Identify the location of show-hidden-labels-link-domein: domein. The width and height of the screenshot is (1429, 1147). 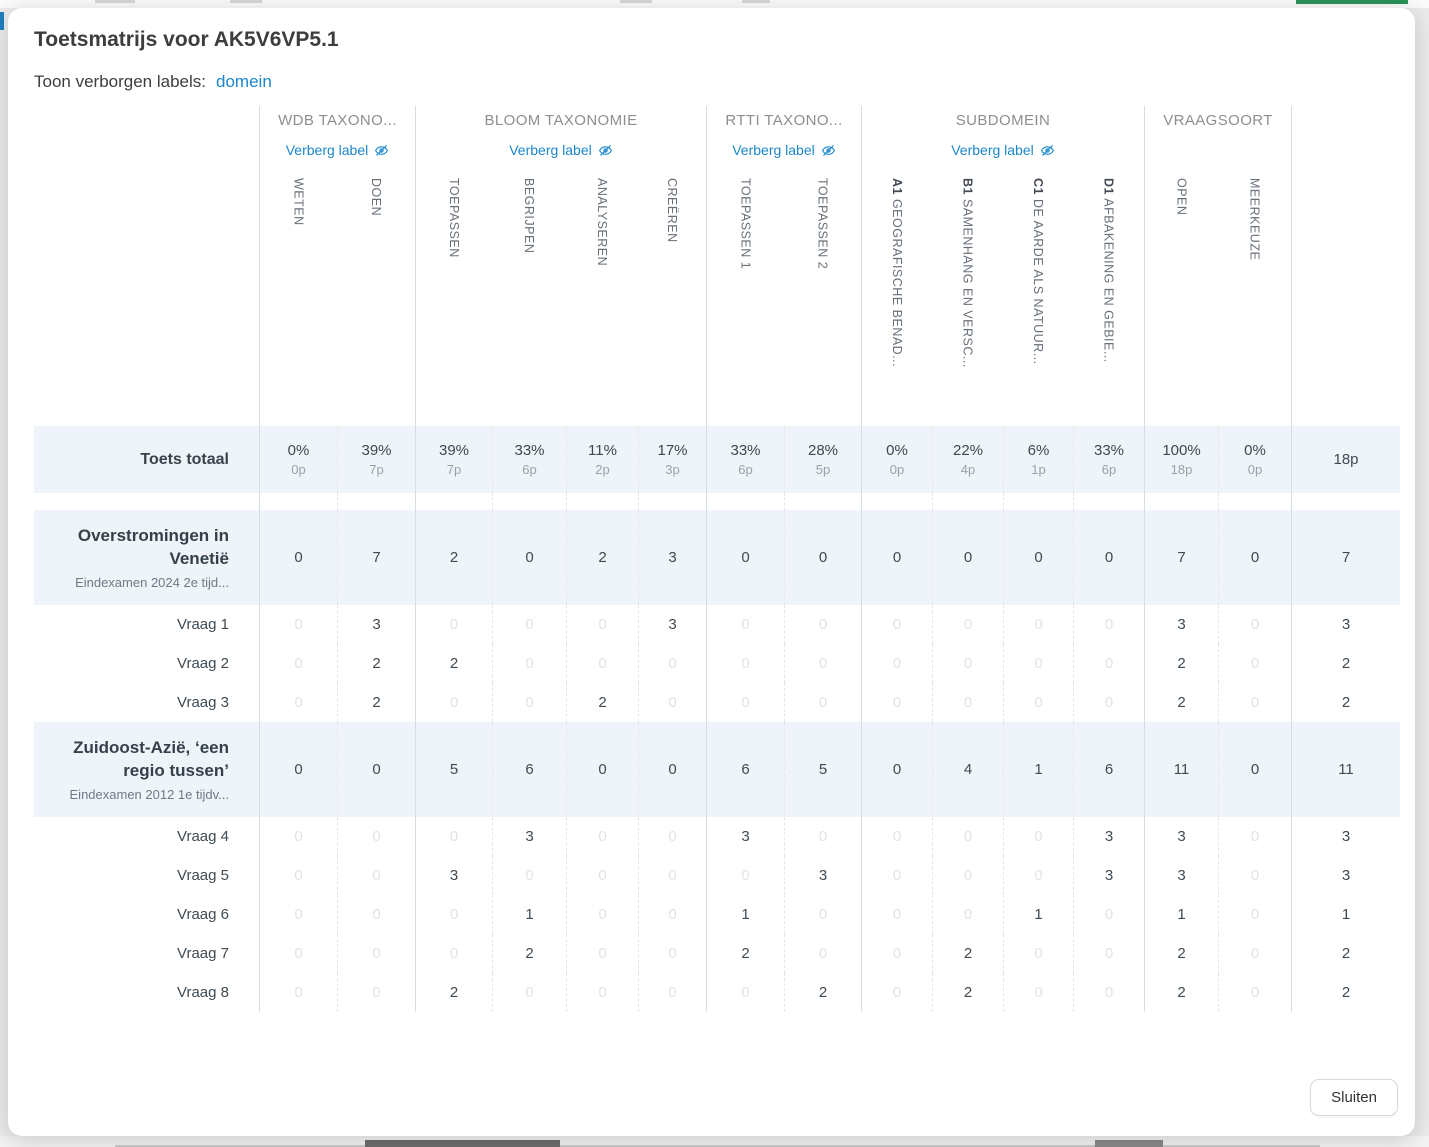
(244, 81).